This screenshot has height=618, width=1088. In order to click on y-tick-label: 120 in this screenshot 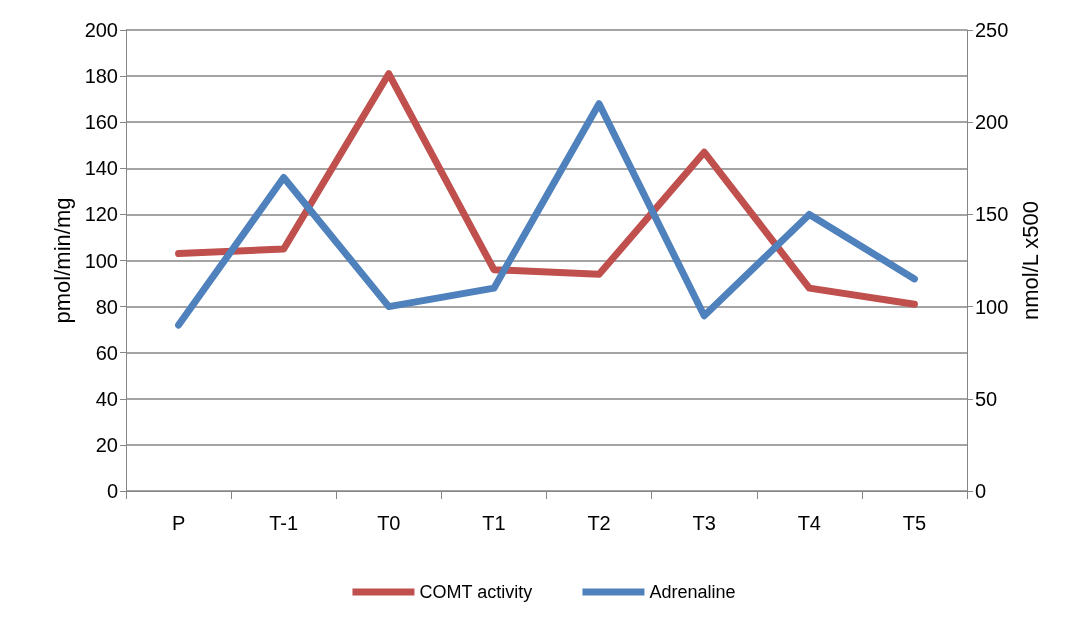, I will do `click(101, 214)`.